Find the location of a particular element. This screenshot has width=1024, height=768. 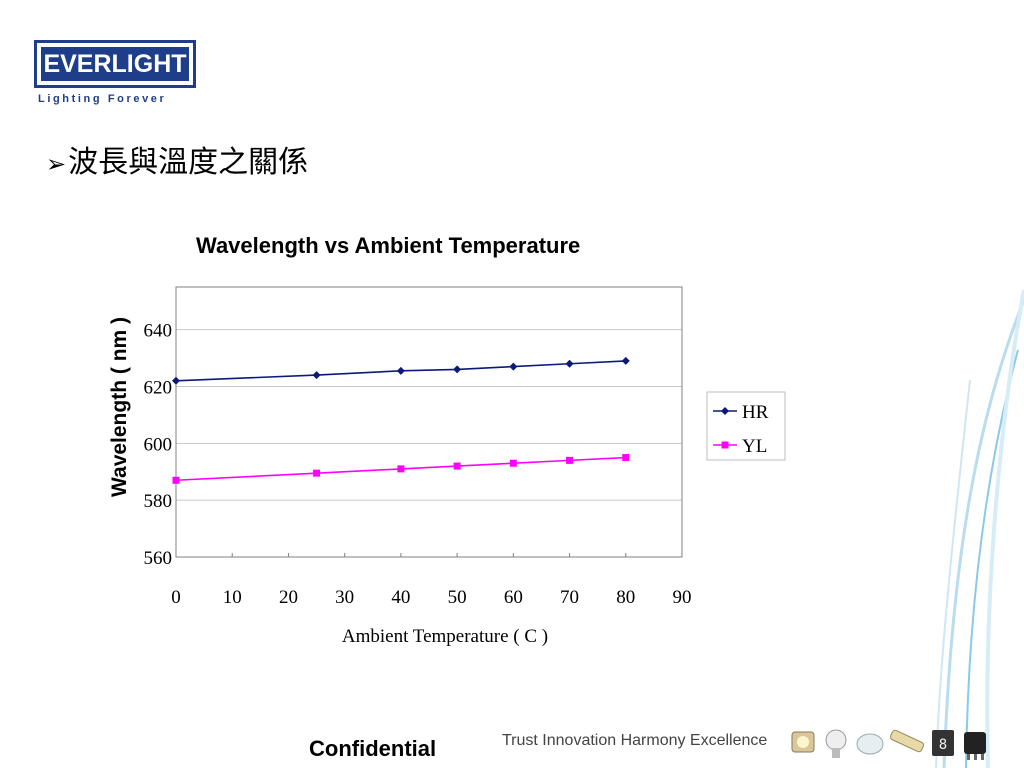

x-tick-label: 40 is located at coordinates (400, 597).